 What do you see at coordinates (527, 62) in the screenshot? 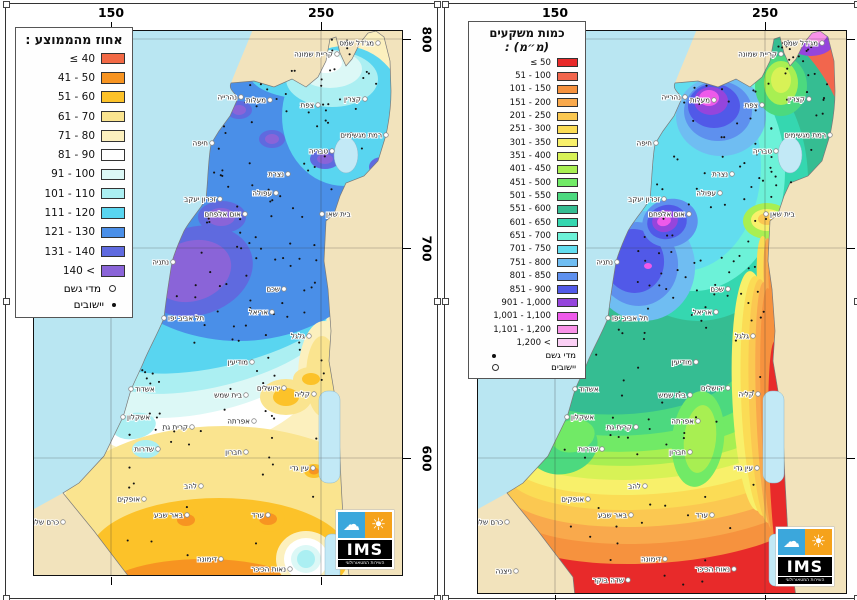
I see `legend-item: ≤ 50` at bounding box center [527, 62].